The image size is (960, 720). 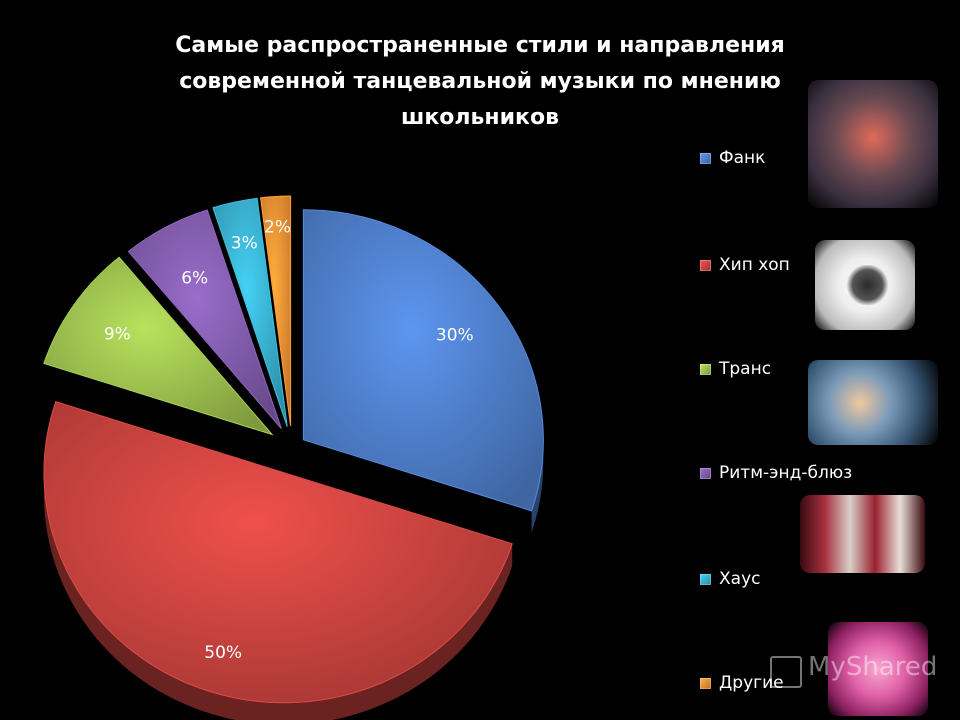 I want to click on legend-item-trance: Транс, so click(x=735, y=369).